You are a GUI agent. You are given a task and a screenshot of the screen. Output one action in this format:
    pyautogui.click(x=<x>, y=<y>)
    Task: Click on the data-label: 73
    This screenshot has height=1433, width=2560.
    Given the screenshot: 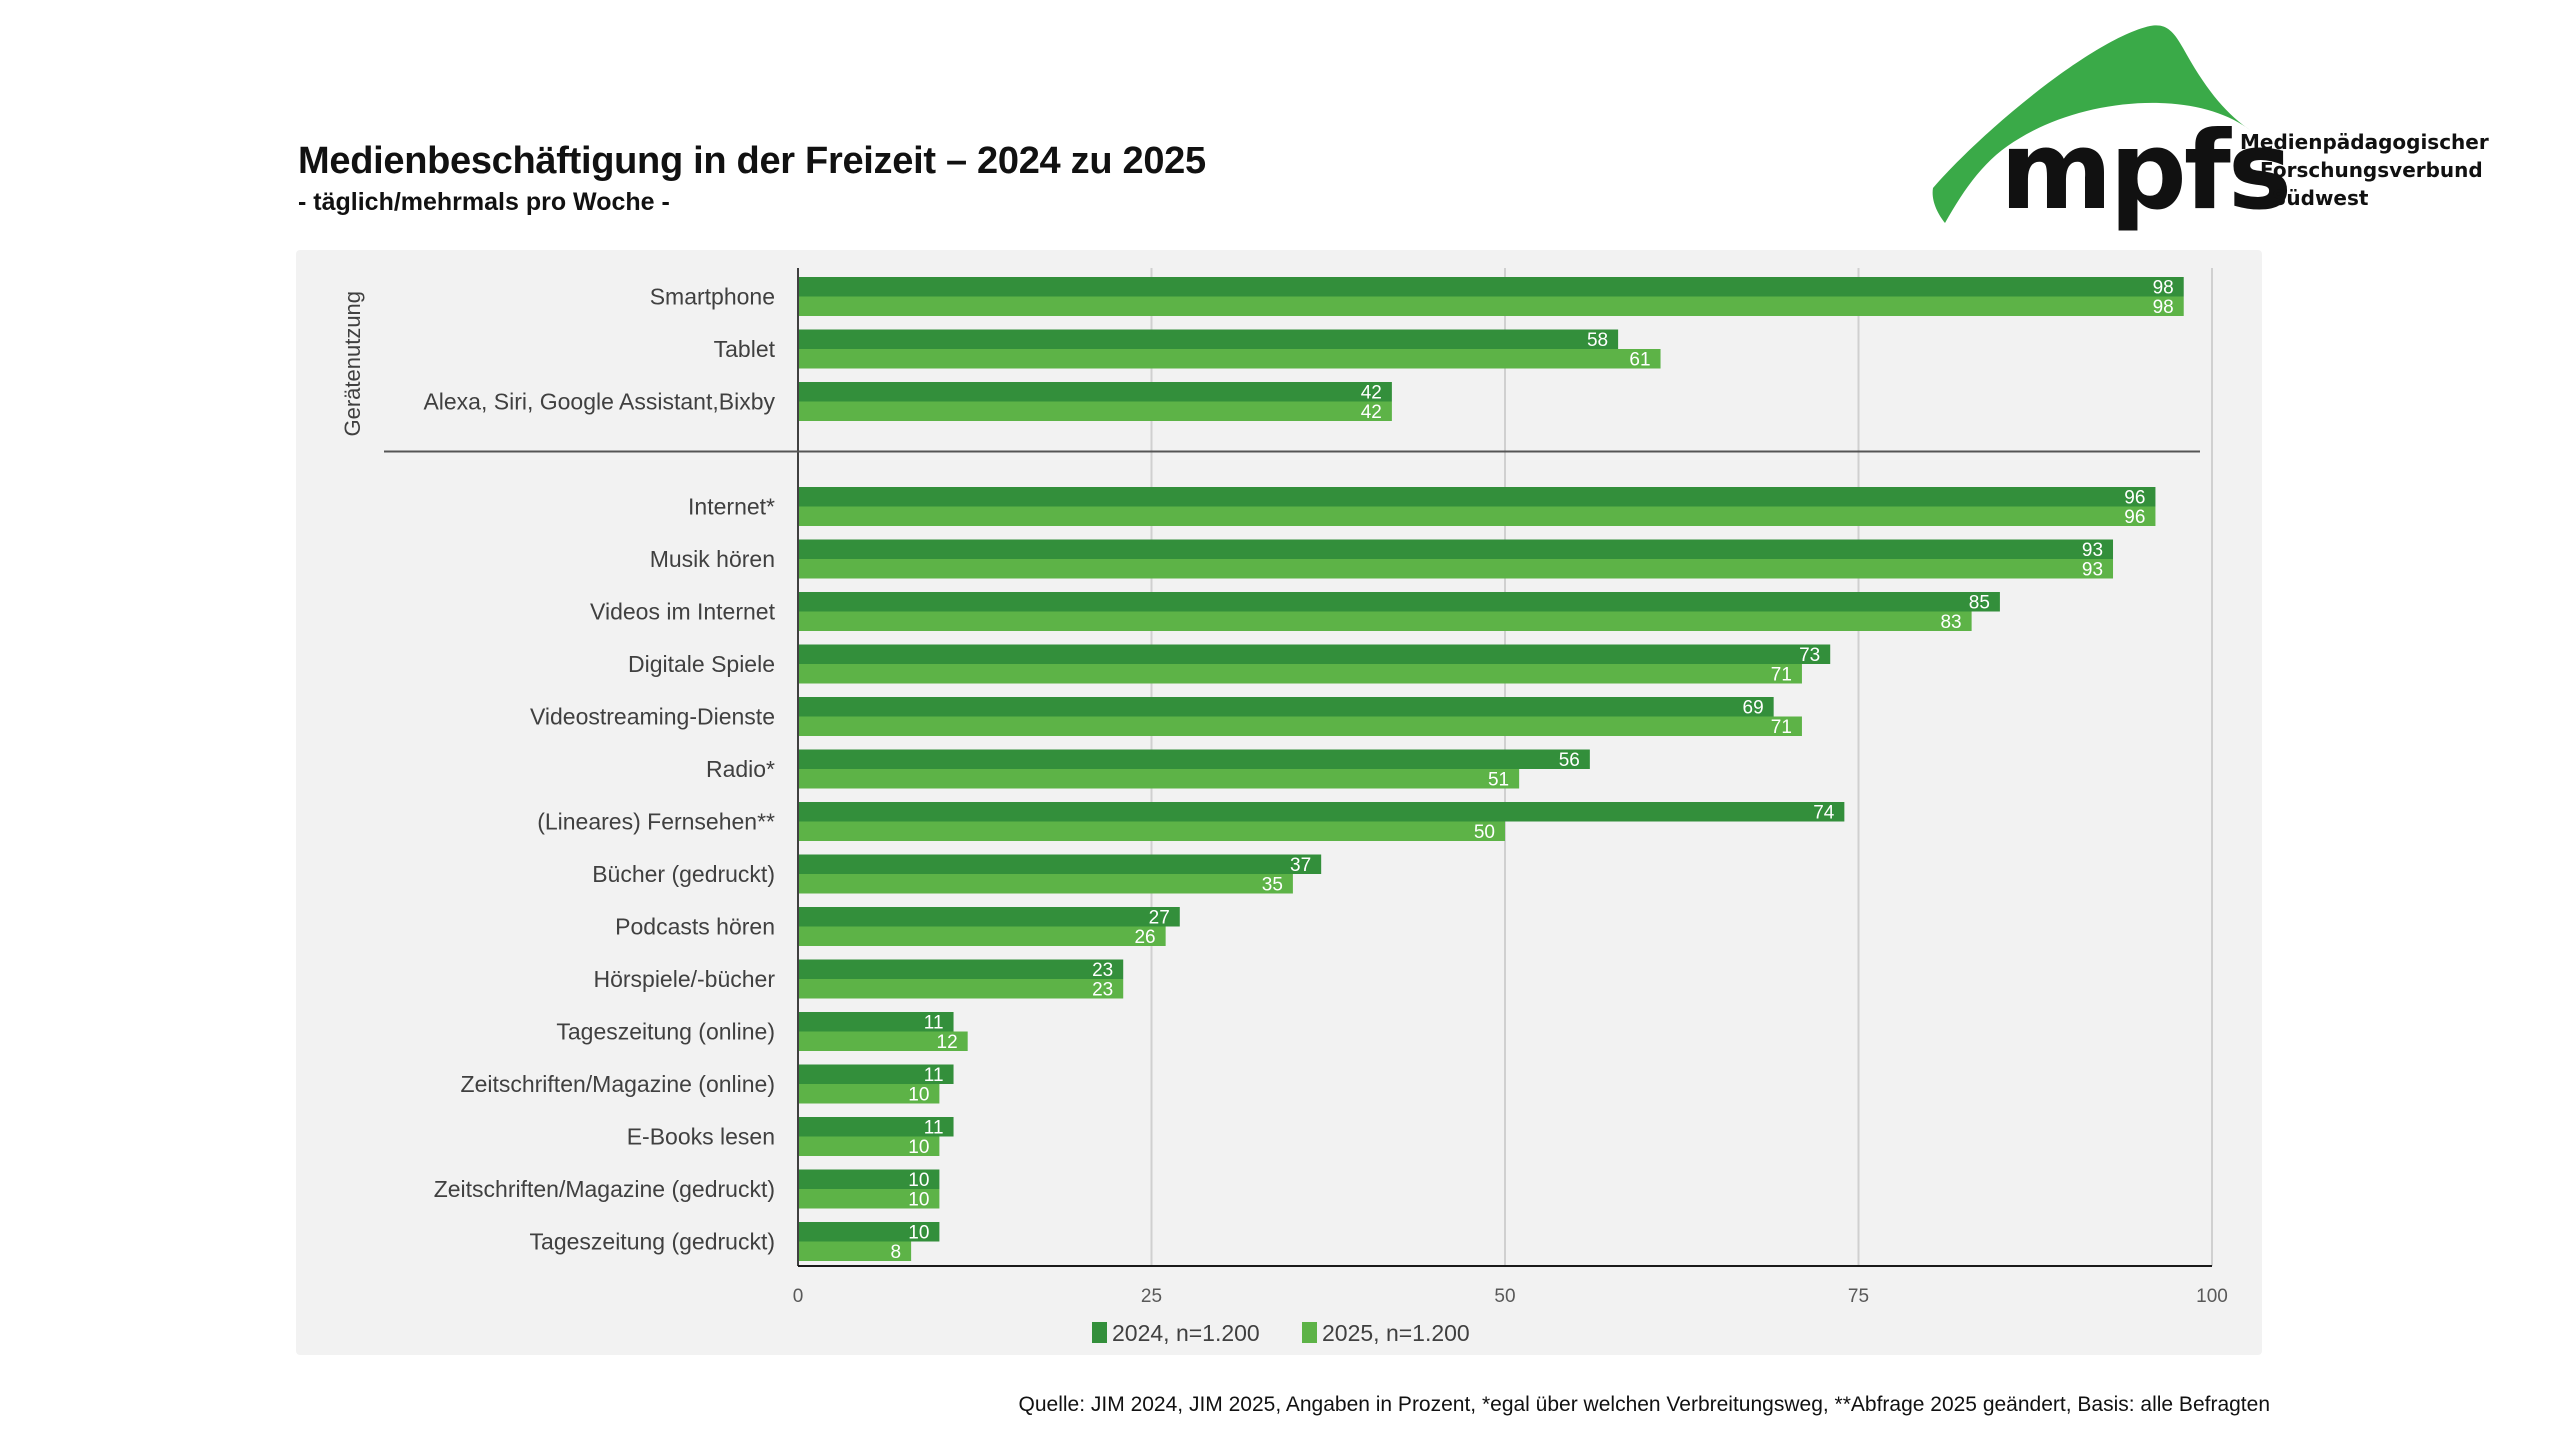 What is the action you would take?
    pyautogui.click(x=1809, y=655)
    